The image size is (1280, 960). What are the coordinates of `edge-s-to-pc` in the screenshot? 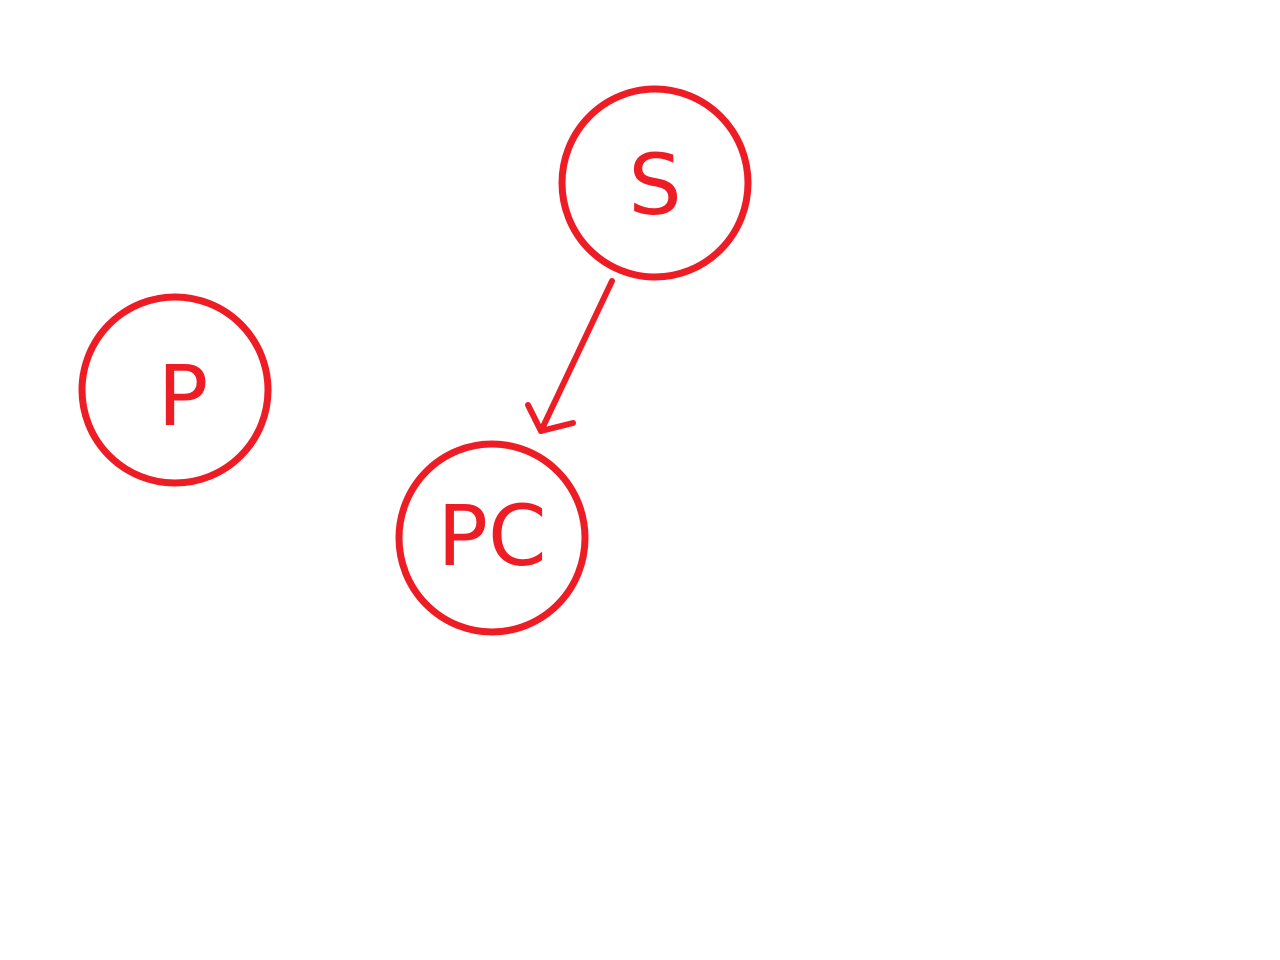 It's located at (570, 356).